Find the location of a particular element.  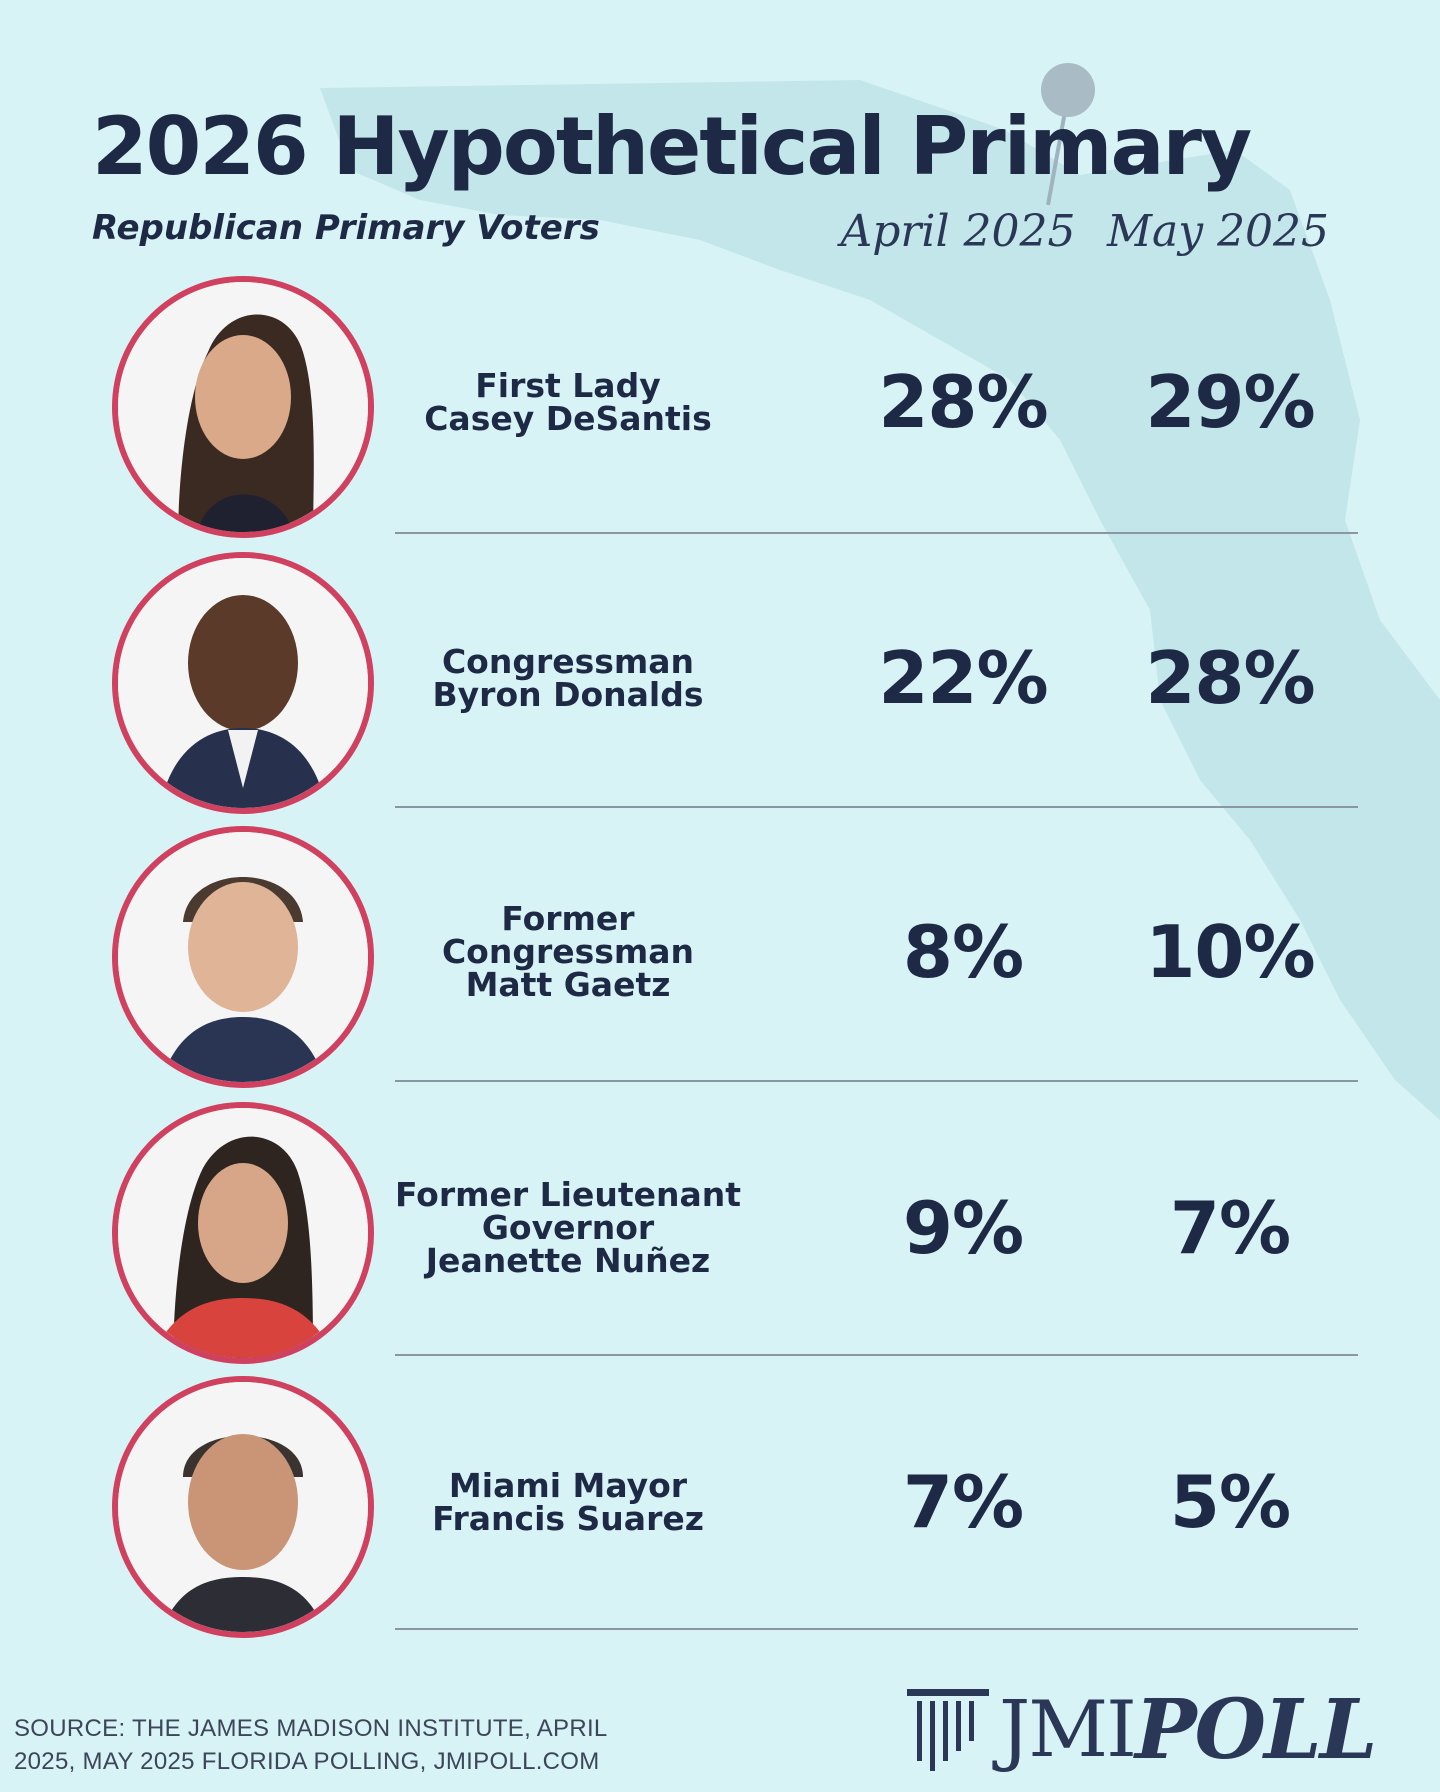

column-logo-icon is located at coordinates (948, 1730).